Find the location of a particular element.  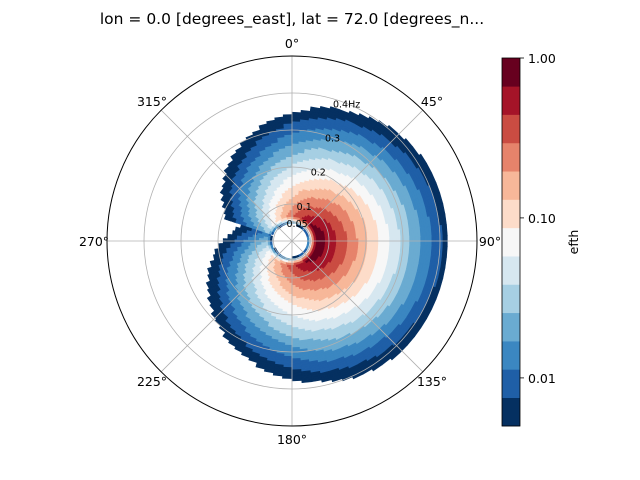

angle-tick-label: 90° is located at coordinates (490, 241).